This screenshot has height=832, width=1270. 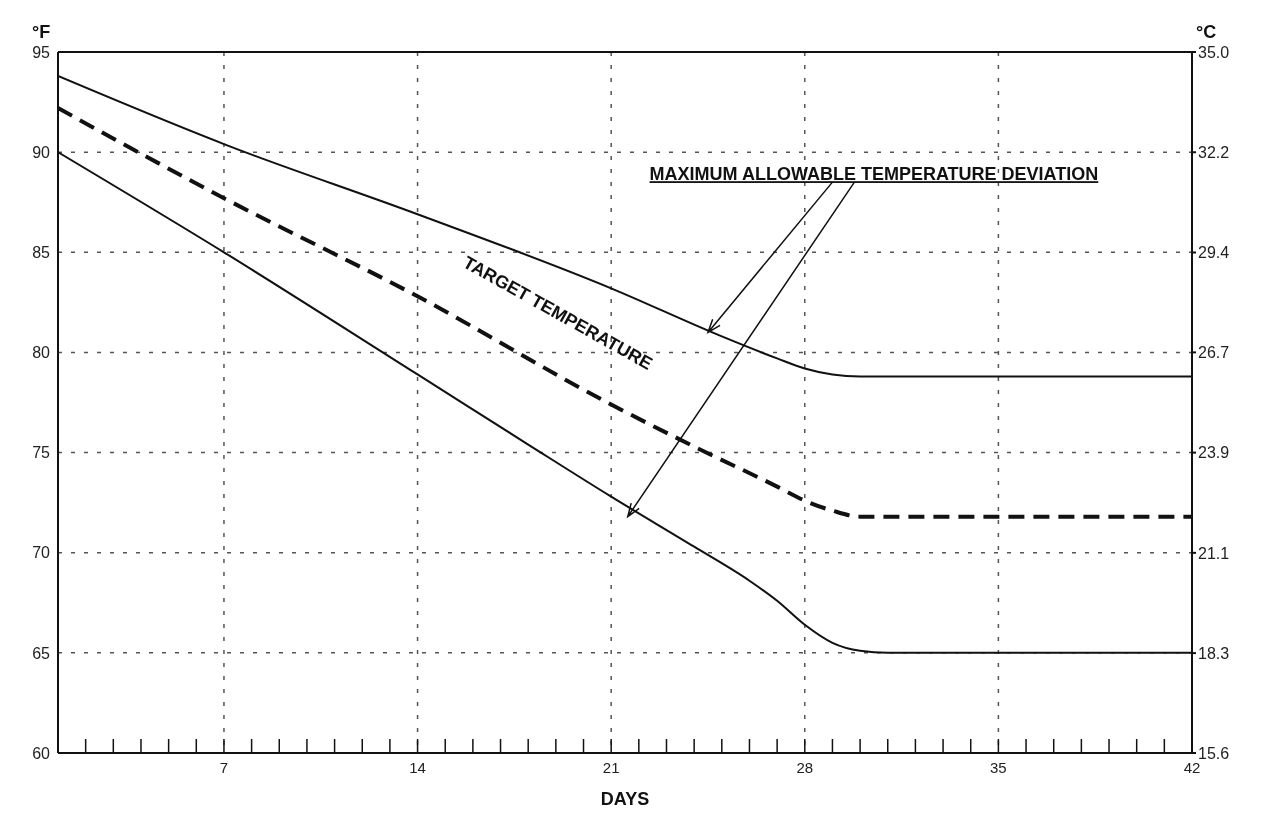 What do you see at coordinates (41, 653) in the screenshot?
I see `y-tick-label: 65` at bounding box center [41, 653].